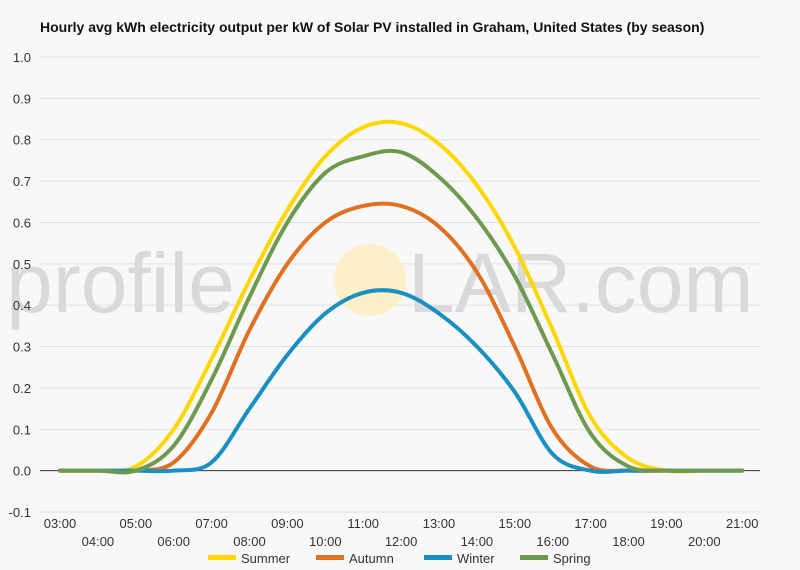 The image size is (800, 570). Describe the element at coordinates (22, 140) in the screenshot. I see `y-tick-label: 0.8` at that location.